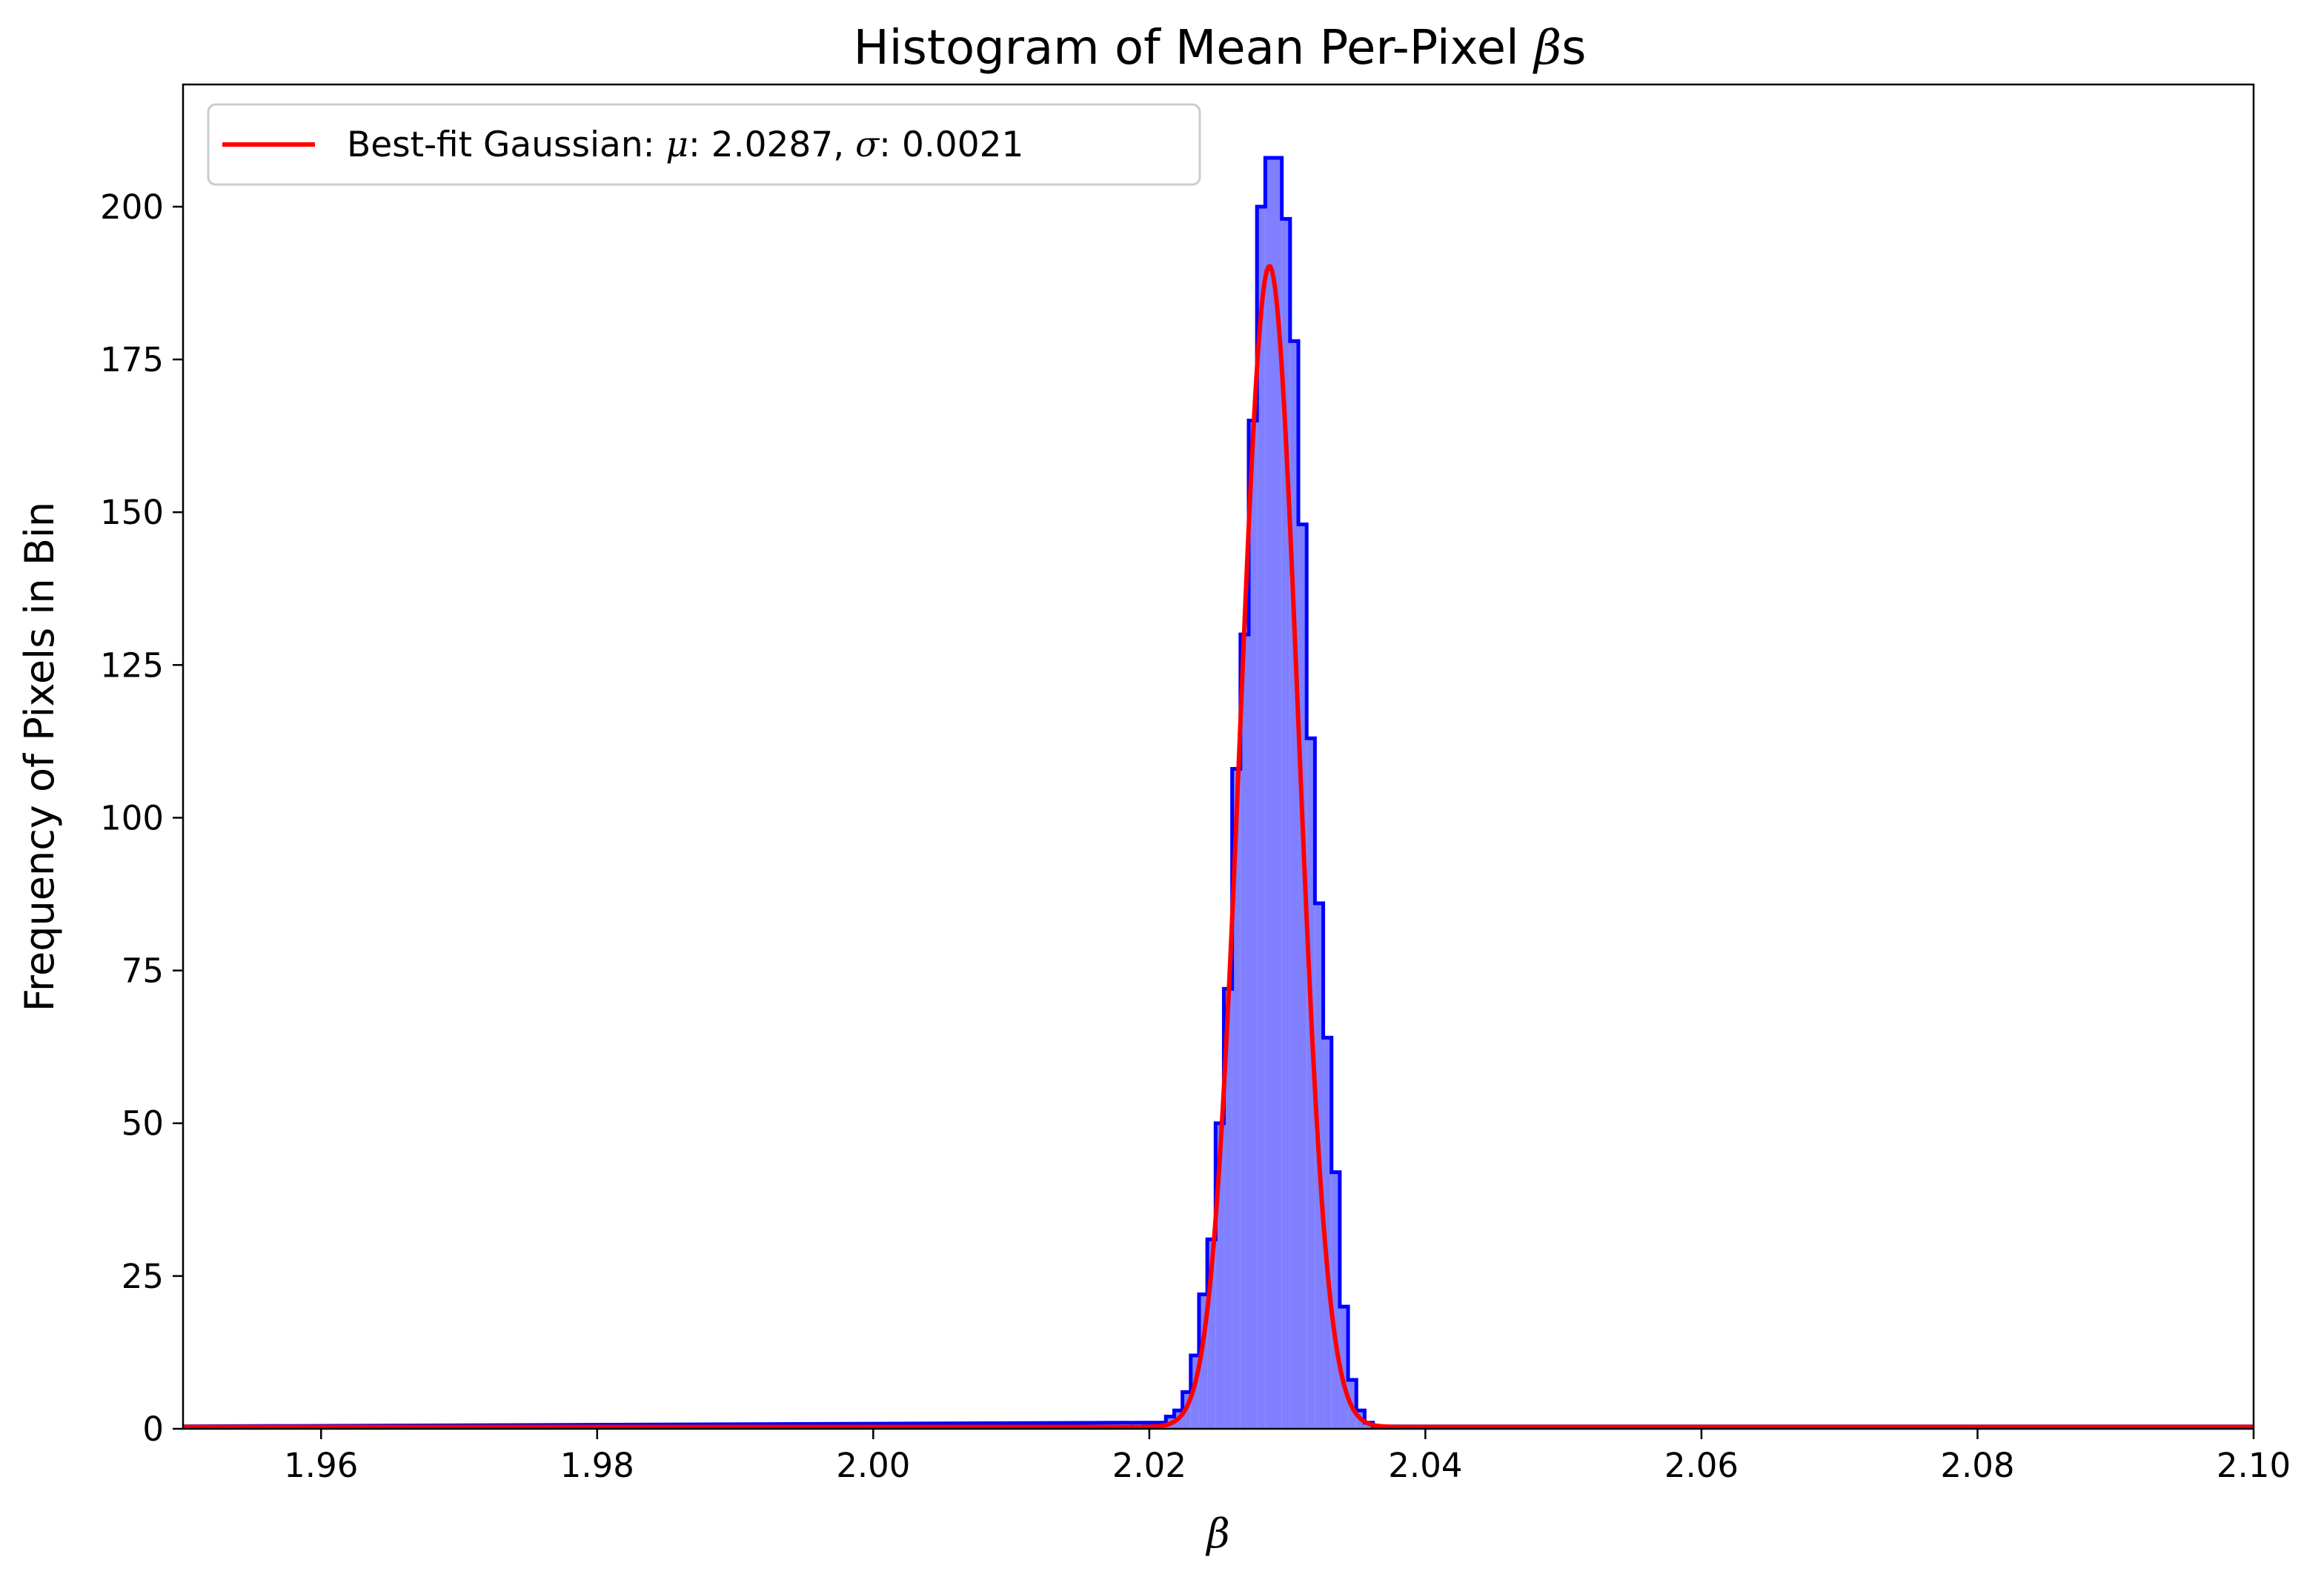  What do you see at coordinates (1425, 1465) in the screenshot?
I see `x-tick-label: 2.04` at bounding box center [1425, 1465].